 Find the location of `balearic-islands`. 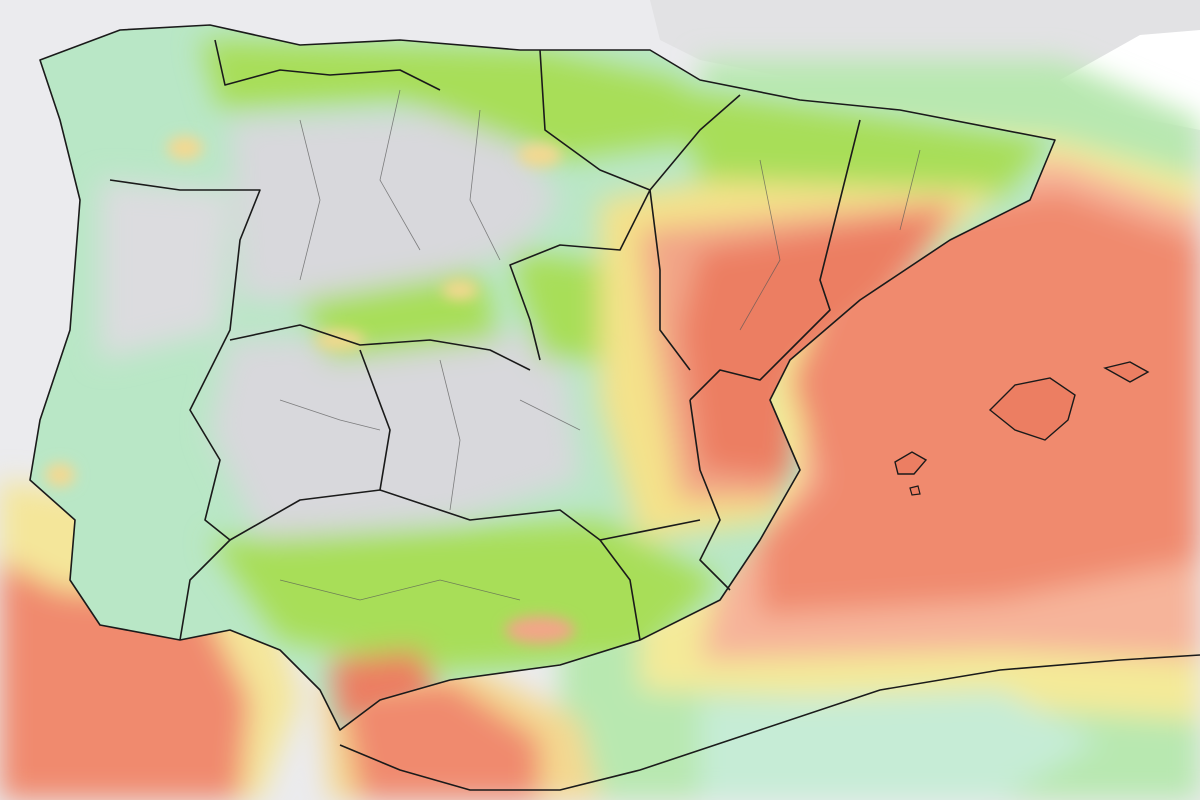

balearic-islands is located at coordinates (1022, 428).